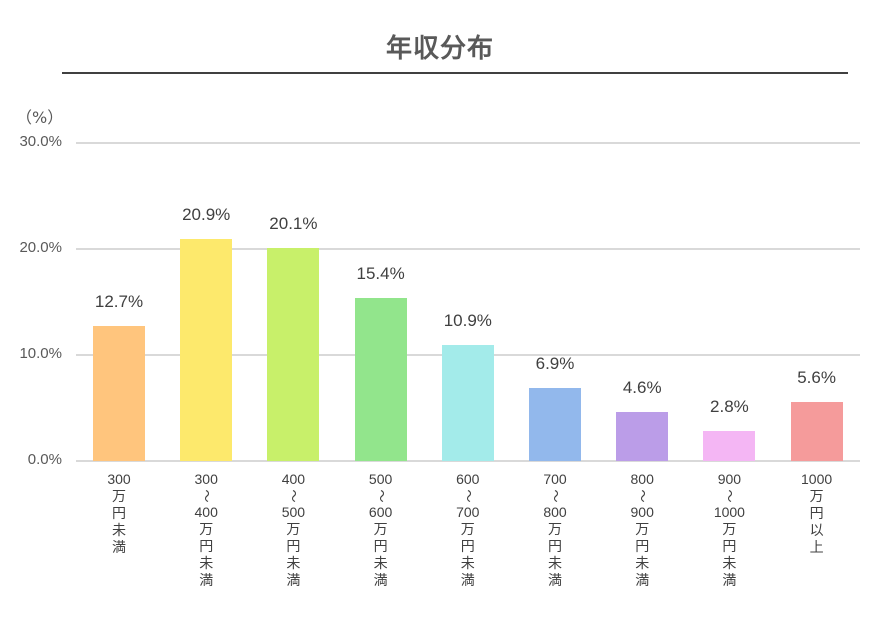 The width and height of the screenshot is (880, 630). What do you see at coordinates (293, 223) in the screenshot?
I see `bar-value-label: 20.1%` at bounding box center [293, 223].